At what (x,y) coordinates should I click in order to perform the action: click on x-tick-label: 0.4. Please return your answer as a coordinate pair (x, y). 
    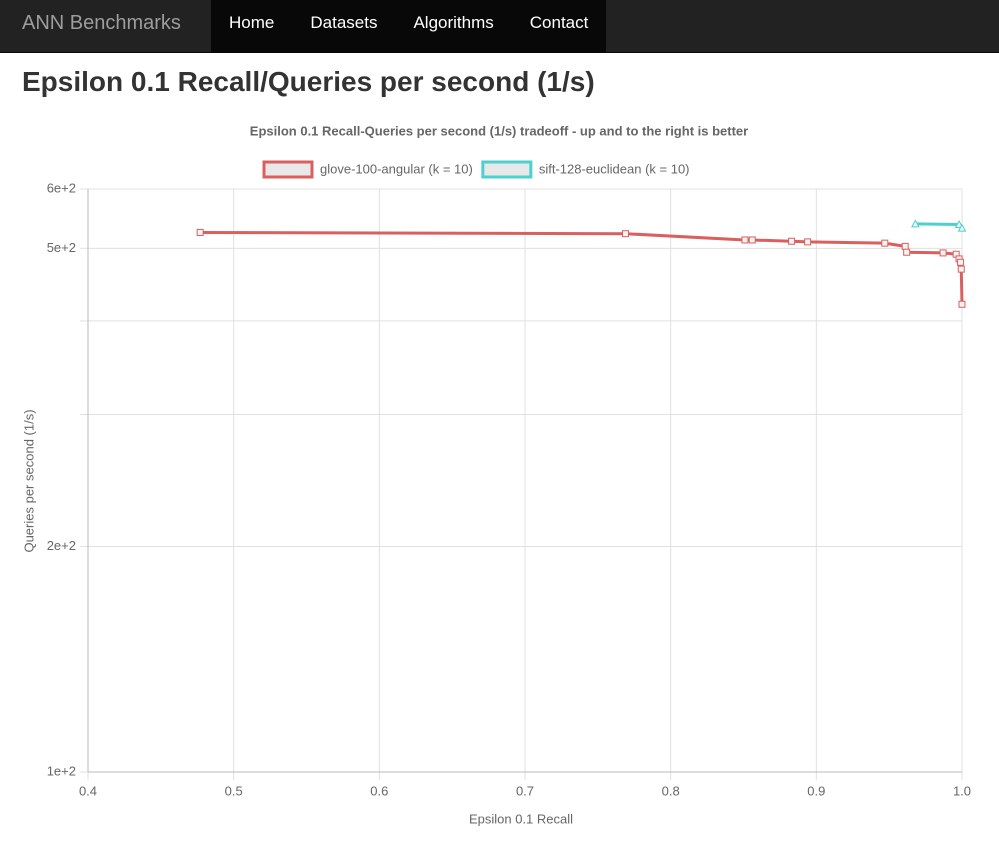
    Looking at the image, I should click on (88, 790).